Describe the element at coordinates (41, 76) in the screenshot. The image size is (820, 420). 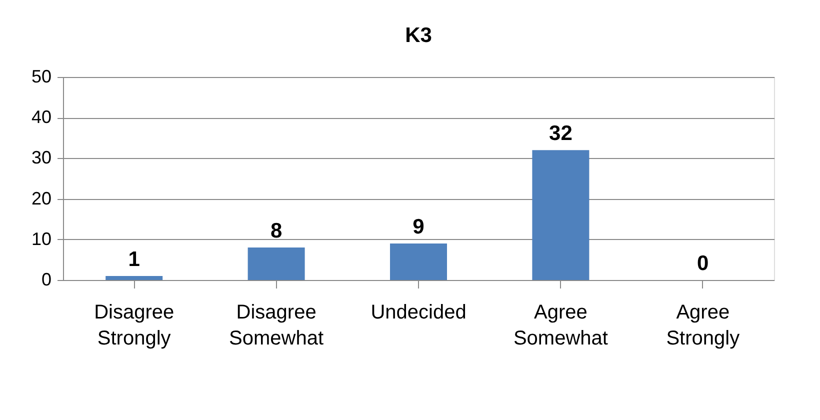
I see `y-tick-label: 50` at that location.